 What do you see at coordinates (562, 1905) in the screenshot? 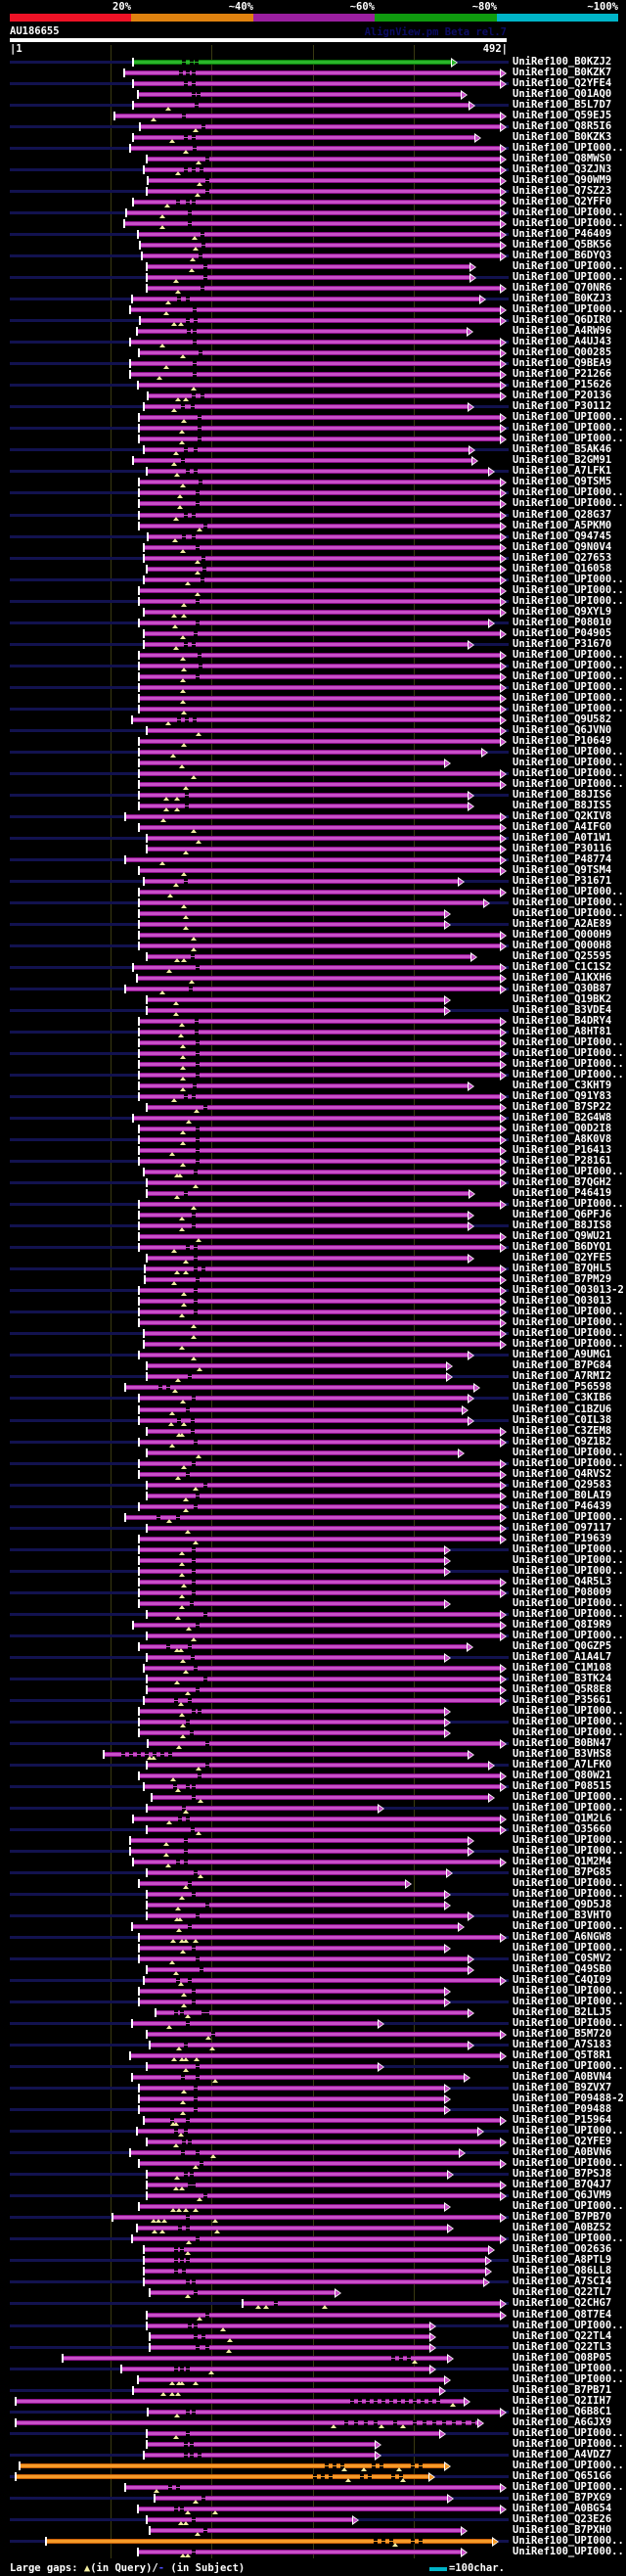
I see `hit-label: UniRef100_Q9D5J8` at bounding box center [562, 1905].